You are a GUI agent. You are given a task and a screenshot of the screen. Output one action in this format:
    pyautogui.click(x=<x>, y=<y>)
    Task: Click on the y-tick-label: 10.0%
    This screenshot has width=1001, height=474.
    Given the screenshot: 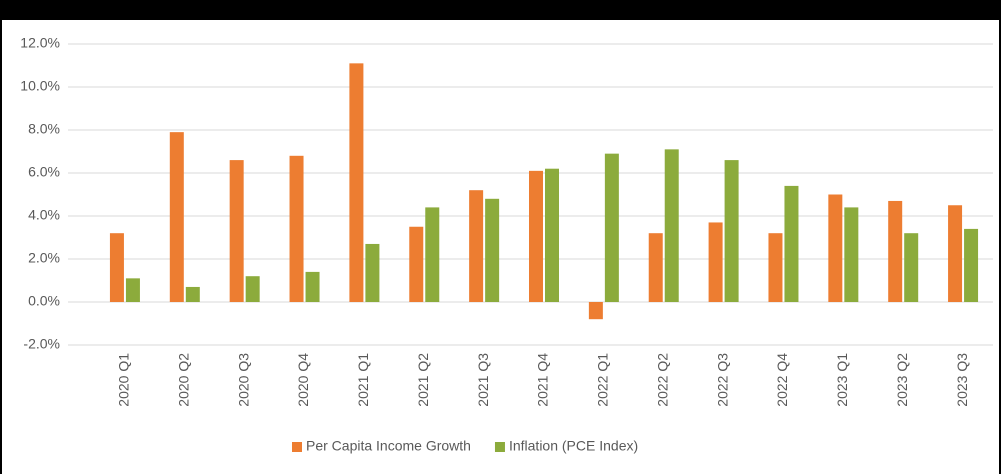 What is the action you would take?
    pyautogui.click(x=40, y=86)
    